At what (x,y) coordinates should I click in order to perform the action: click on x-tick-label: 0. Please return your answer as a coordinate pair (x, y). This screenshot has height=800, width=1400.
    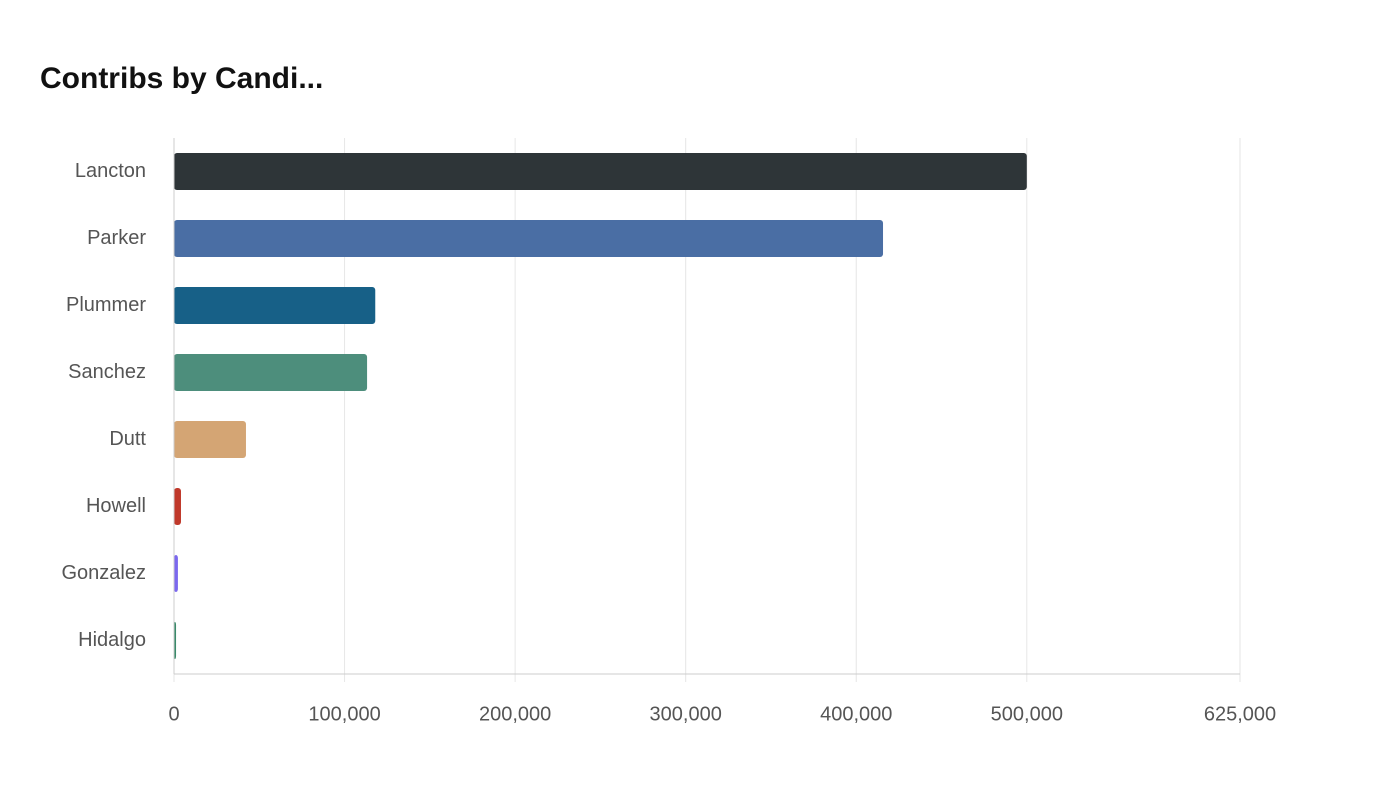
    Looking at the image, I should click on (173, 714).